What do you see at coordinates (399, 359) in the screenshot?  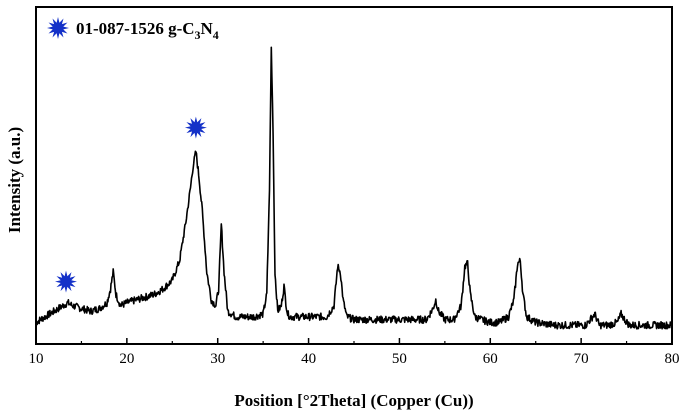 I see `x-tick-label-50: 50` at bounding box center [399, 359].